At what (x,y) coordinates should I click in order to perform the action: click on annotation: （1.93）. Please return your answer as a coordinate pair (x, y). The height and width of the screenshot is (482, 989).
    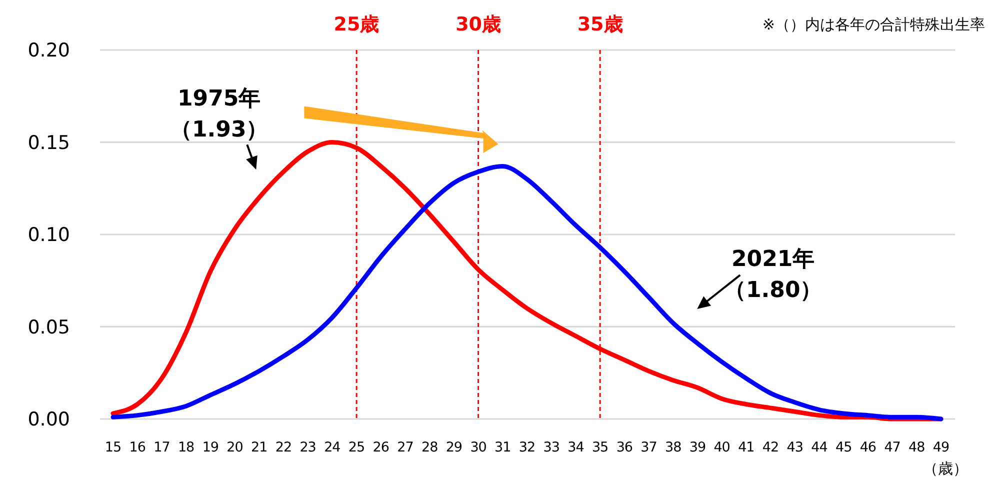
    Looking at the image, I should click on (219, 129).